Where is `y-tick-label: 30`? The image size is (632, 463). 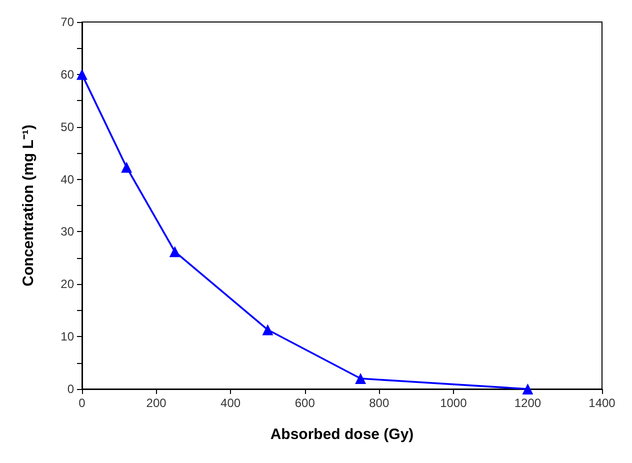
y-tick-label: 30 is located at coordinates (67, 231).